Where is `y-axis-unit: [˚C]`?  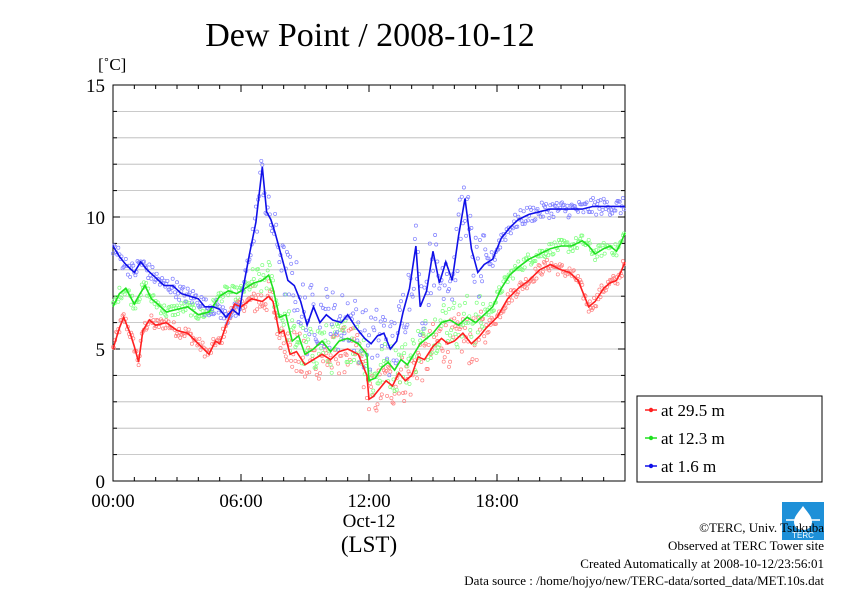
y-axis-unit: [˚C] is located at coordinates (112, 64).